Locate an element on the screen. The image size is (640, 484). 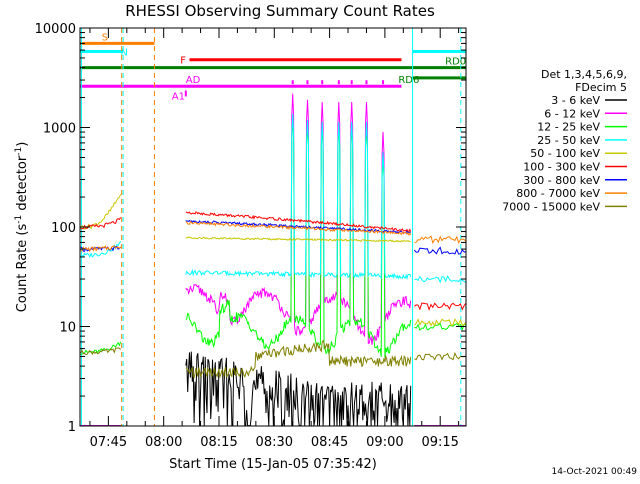
x-tick-label: 08:30 is located at coordinates (274, 442).